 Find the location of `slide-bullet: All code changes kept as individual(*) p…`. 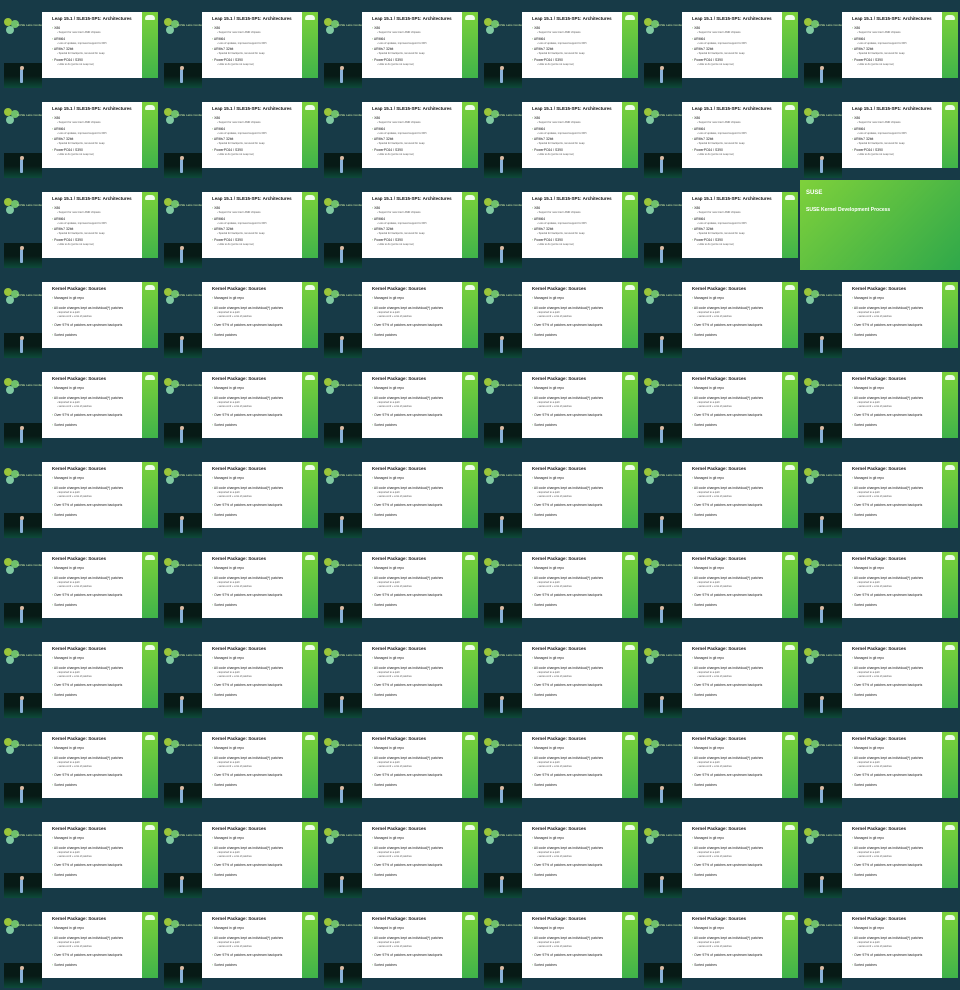

slide-bullet: All code changes kept as individual(*) p… is located at coordinates (247, 938).